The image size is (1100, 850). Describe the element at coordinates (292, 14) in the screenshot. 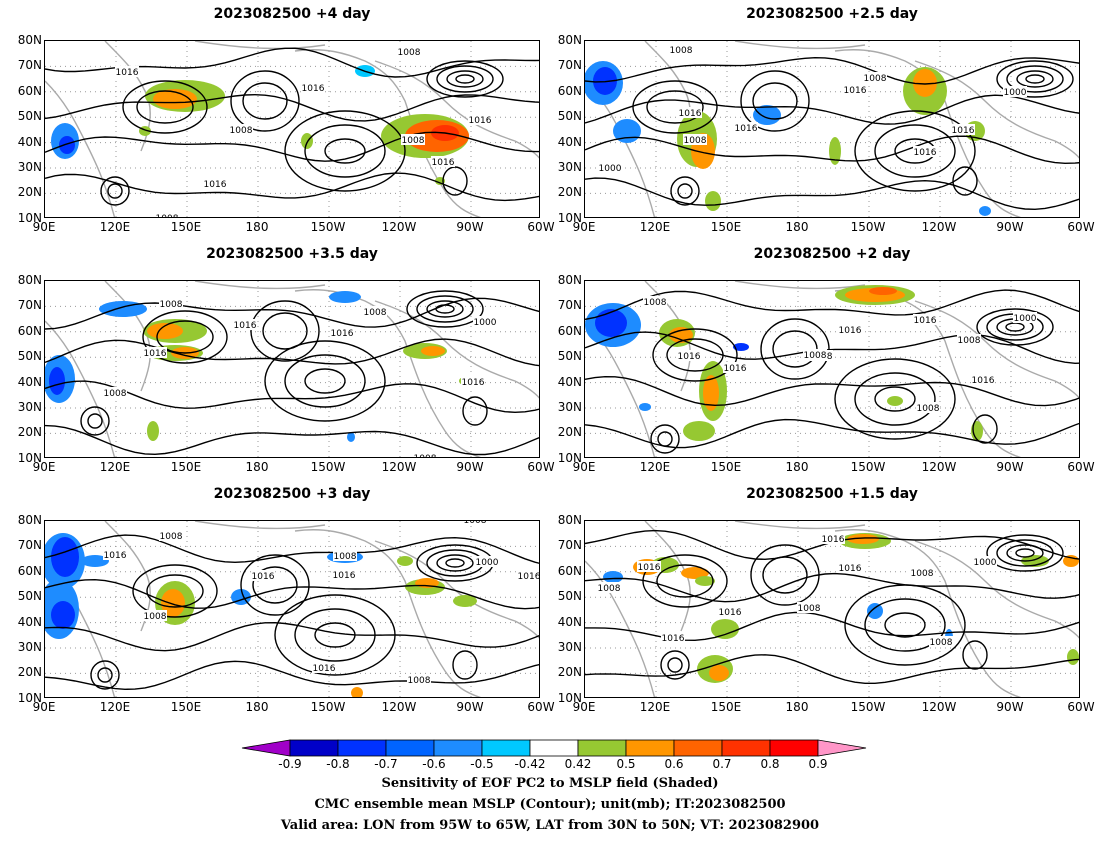

I see `panel-title: 2023082500 +4 day` at that location.